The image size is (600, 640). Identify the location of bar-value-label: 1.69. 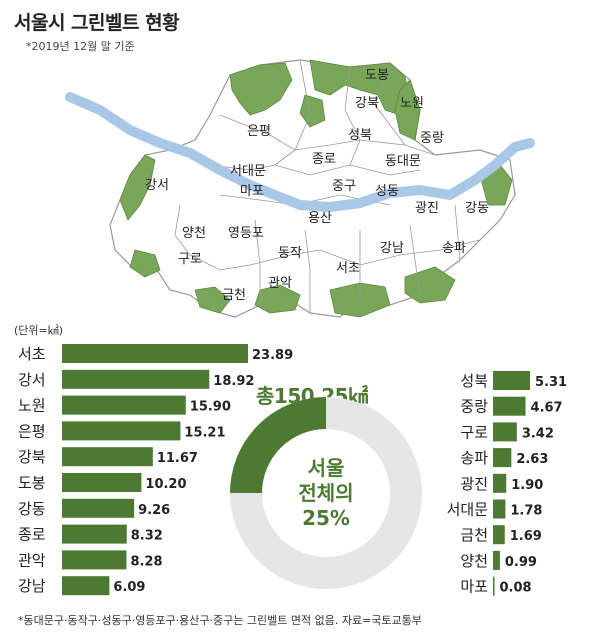
(526, 536).